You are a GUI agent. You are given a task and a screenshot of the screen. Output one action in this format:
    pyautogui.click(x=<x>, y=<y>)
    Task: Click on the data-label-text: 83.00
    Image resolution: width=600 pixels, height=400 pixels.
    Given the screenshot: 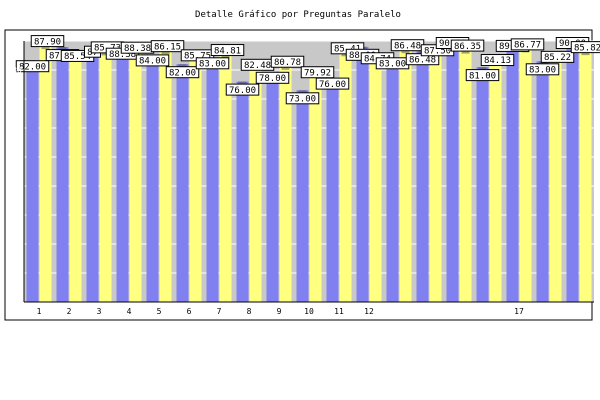 What is the action you would take?
    pyautogui.click(x=542, y=71)
    